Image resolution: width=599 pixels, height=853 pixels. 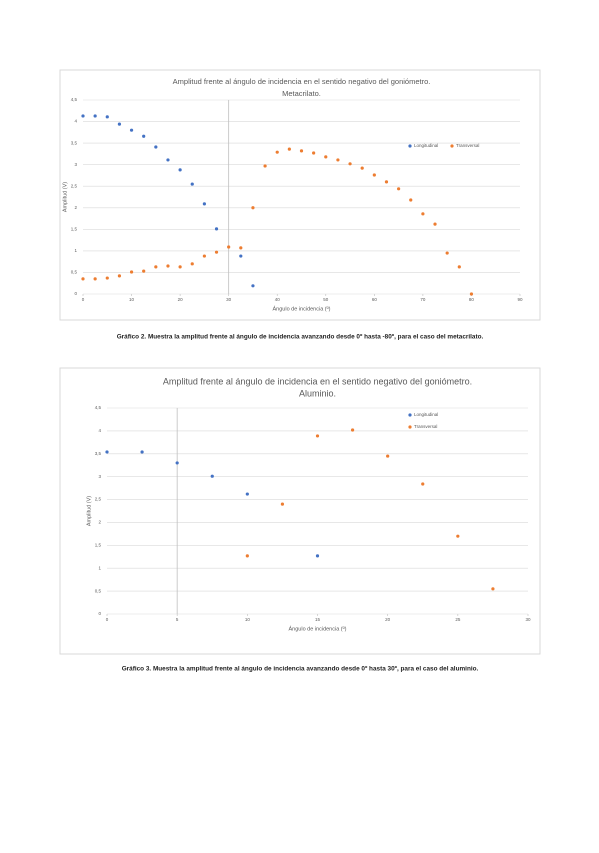 I want to click on x-tick-label: 50, so click(x=326, y=299).